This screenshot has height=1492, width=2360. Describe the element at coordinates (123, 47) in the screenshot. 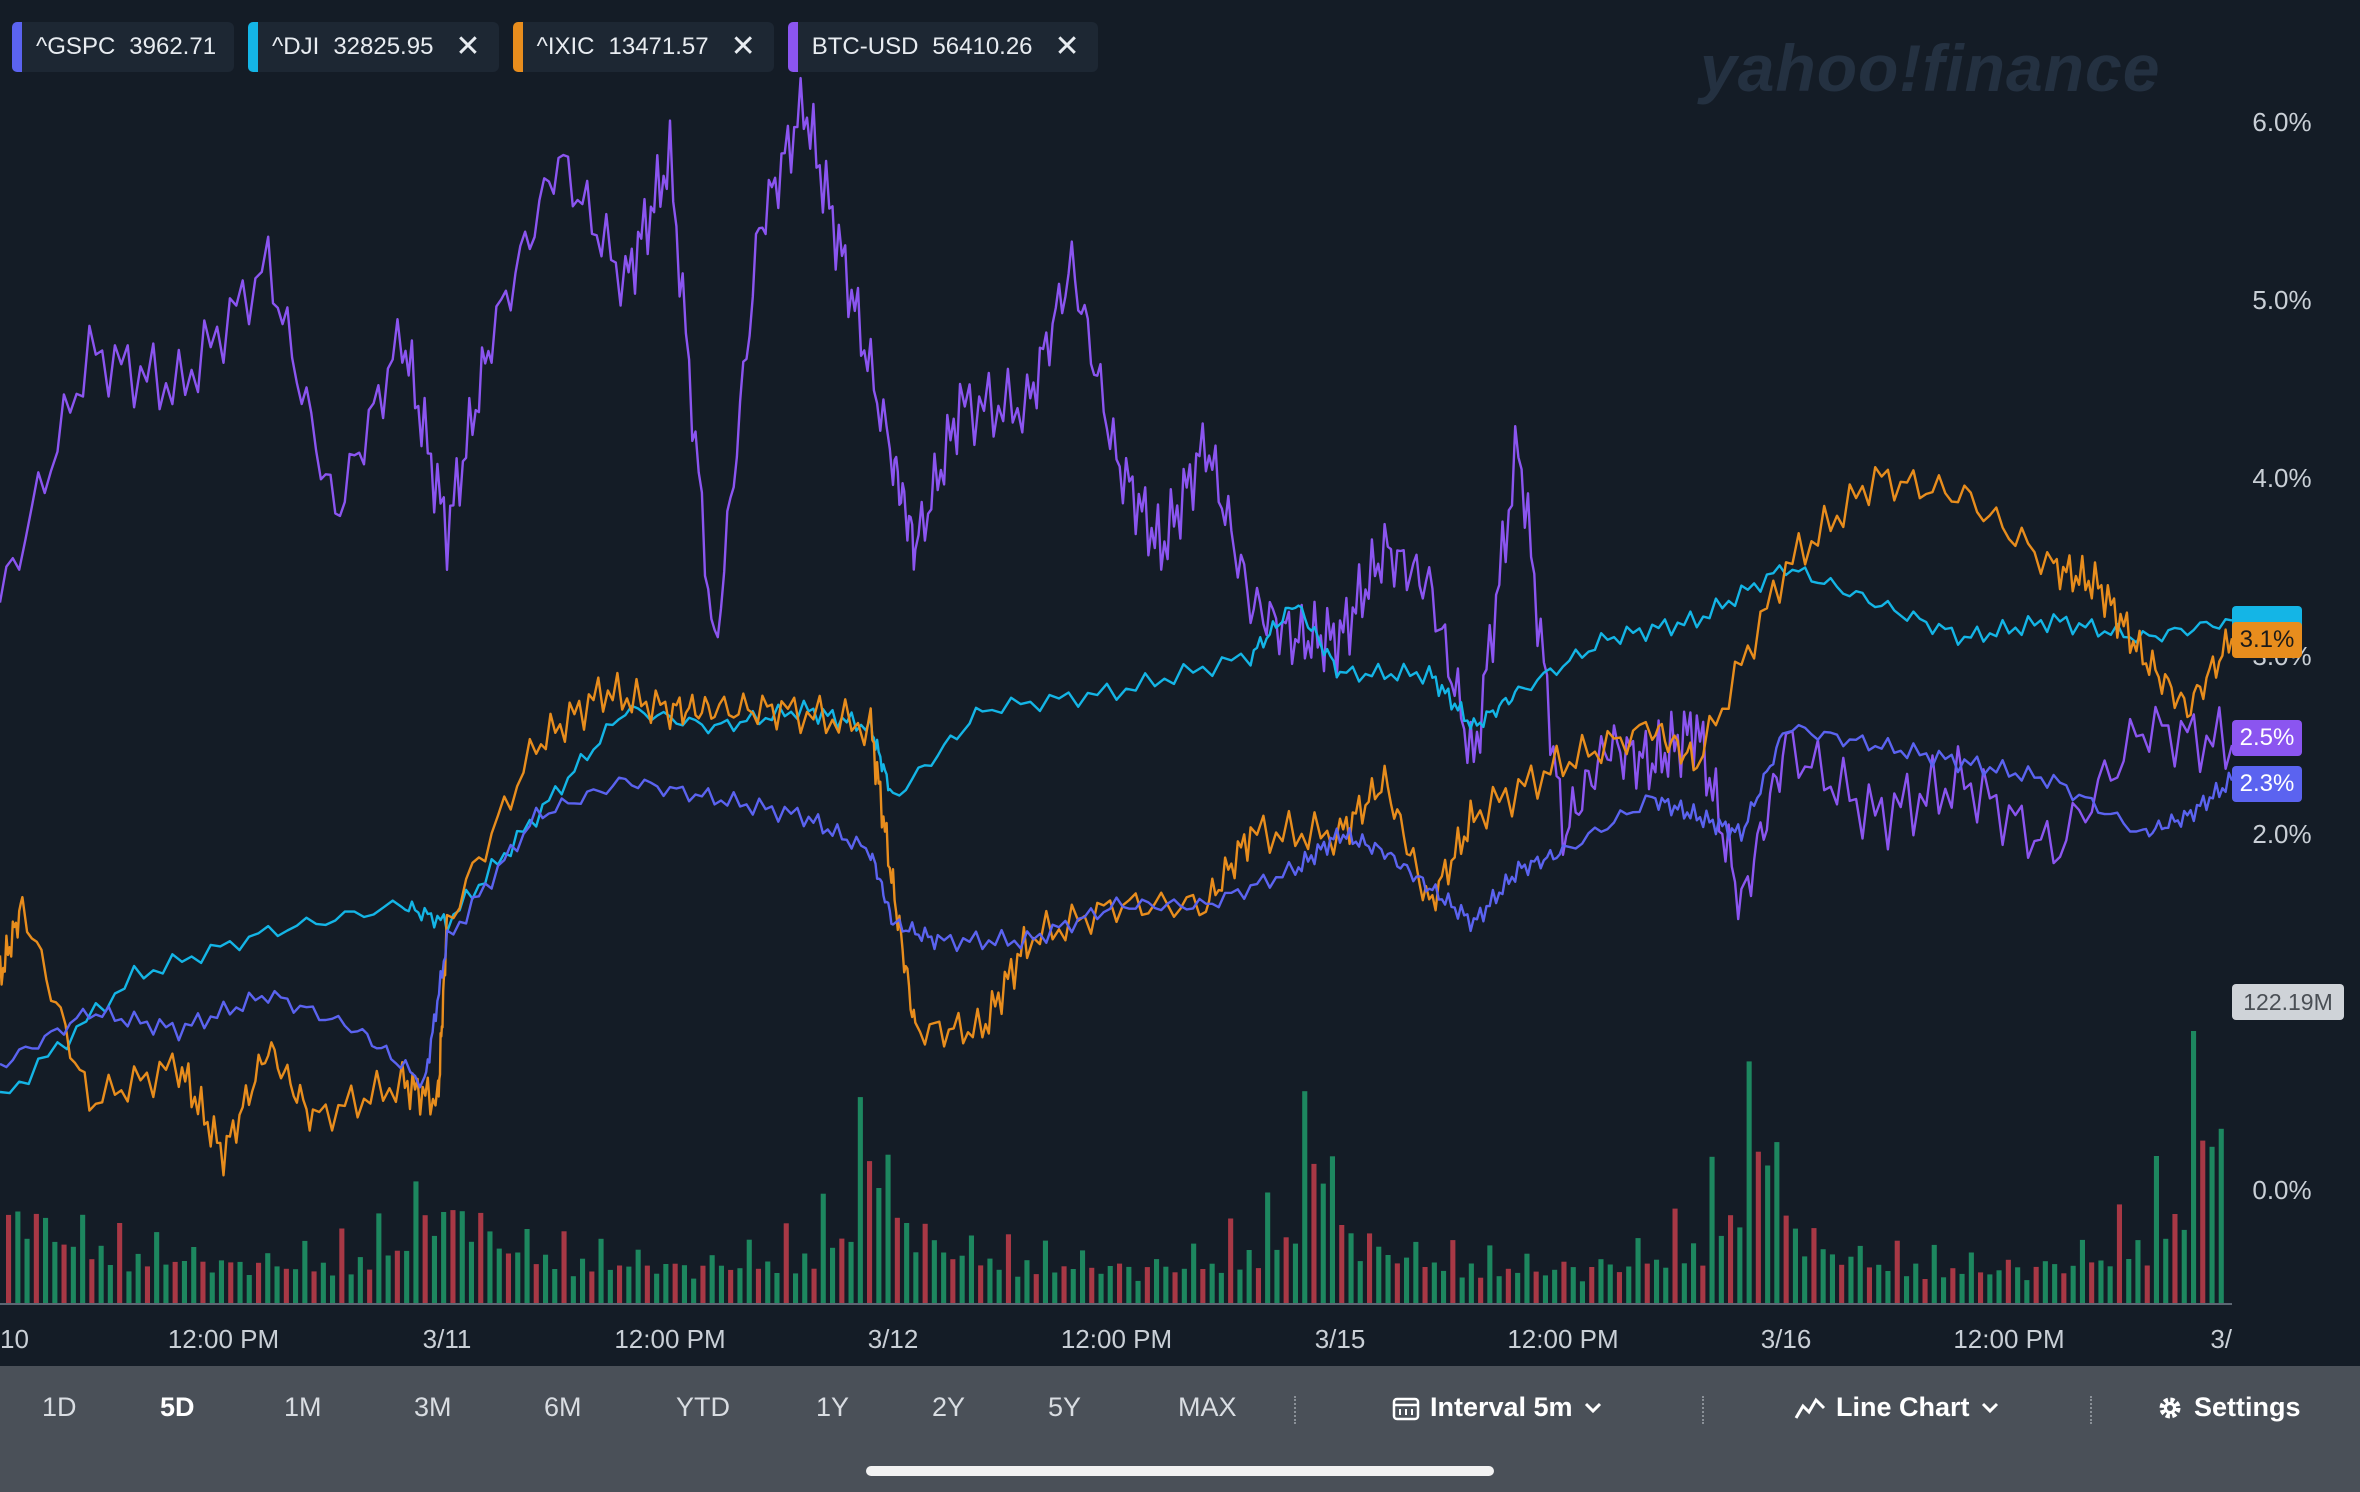

I see `ticker-pill: ^GSPC 3962.71` at that location.